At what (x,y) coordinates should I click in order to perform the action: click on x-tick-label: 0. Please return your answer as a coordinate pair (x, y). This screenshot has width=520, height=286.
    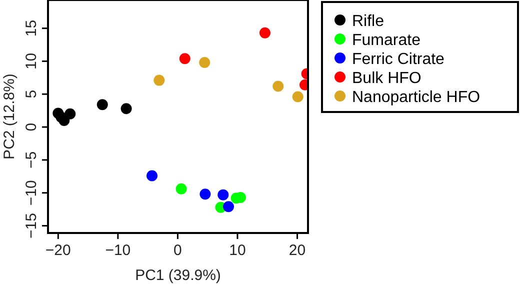
    Looking at the image, I should click on (178, 250).